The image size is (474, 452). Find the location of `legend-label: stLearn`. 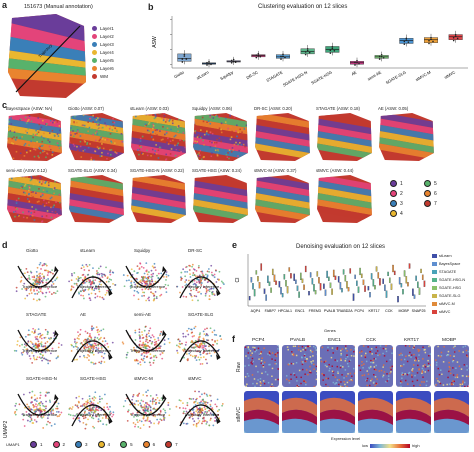

legend-label: stLearn is located at coordinates (445, 256).